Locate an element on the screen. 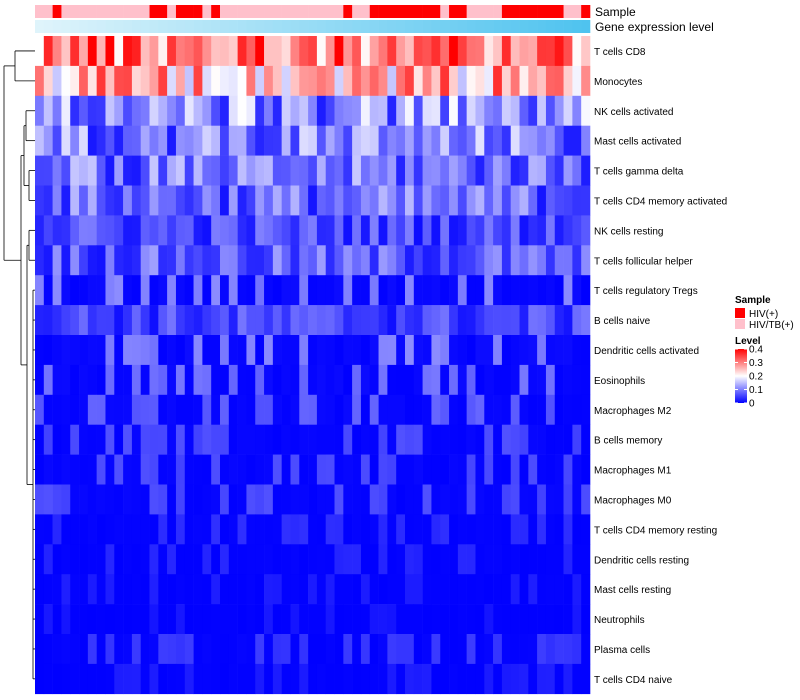 This screenshot has width=800, height=700. legend-level-title: Level is located at coordinates (748, 341).